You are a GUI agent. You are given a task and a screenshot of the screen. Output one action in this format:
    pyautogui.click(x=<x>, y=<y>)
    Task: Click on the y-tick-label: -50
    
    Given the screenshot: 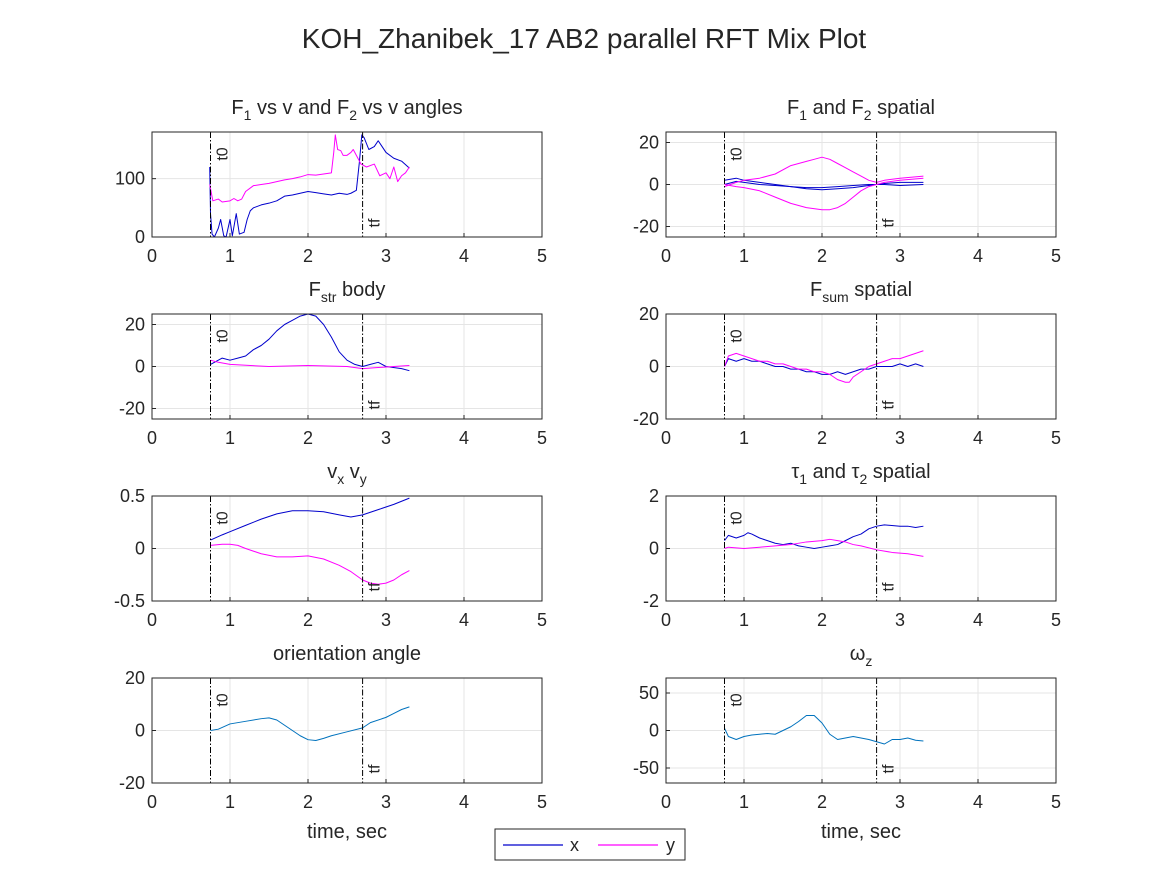 What is the action you would take?
    pyautogui.click(x=646, y=768)
    